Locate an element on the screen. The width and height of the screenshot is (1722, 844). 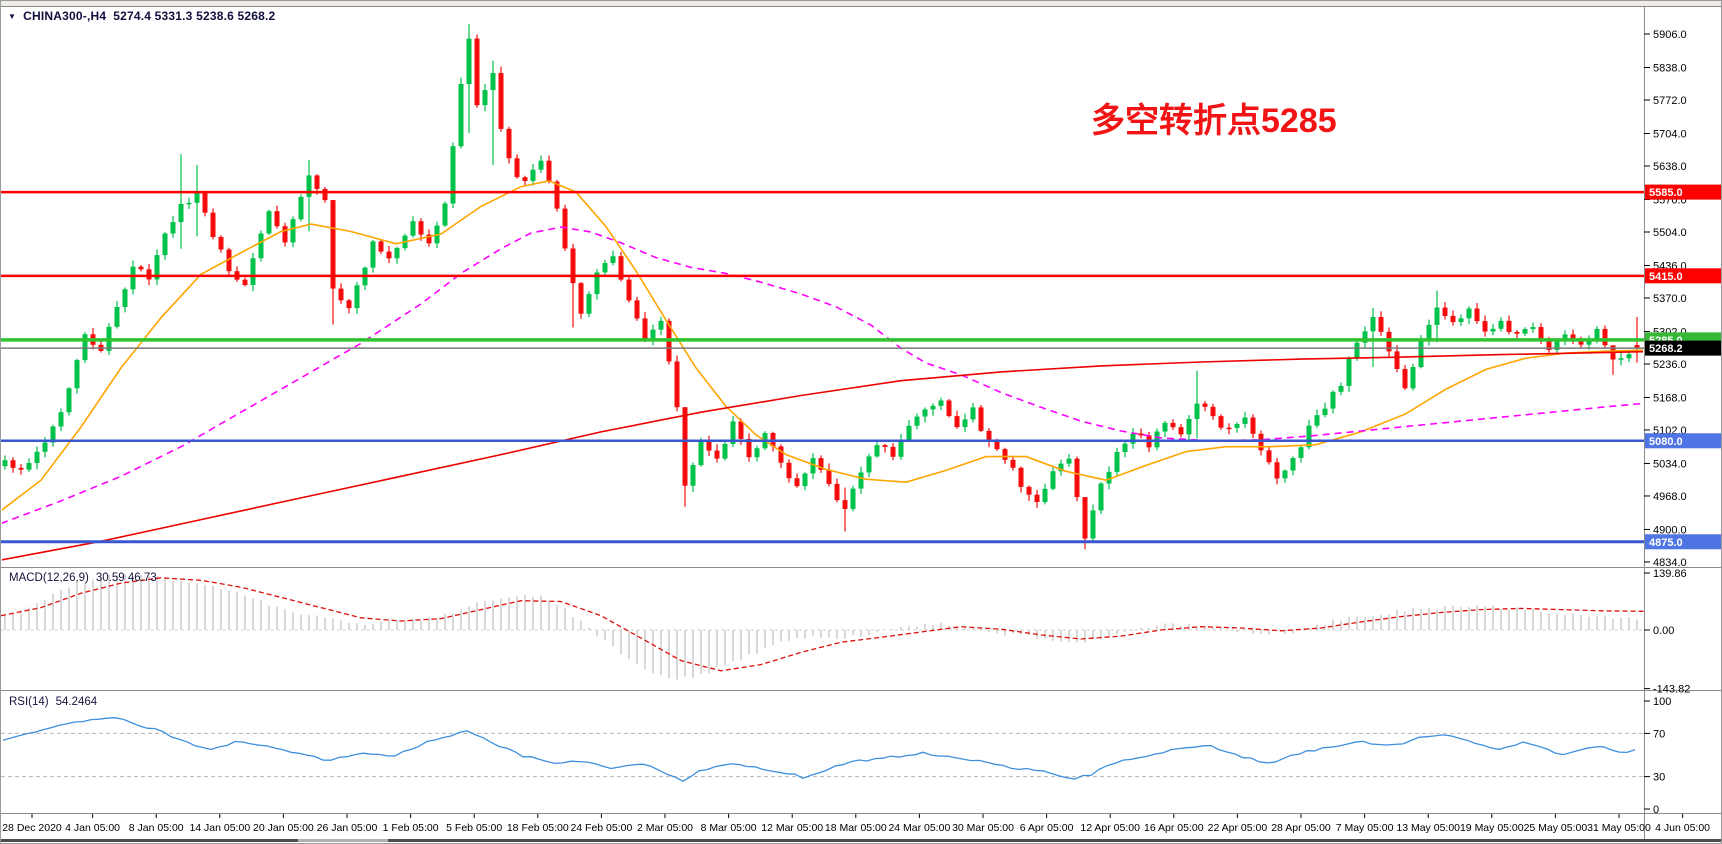
symbol-dropdown-icon: ▼ is located at coordinates (12, 16).